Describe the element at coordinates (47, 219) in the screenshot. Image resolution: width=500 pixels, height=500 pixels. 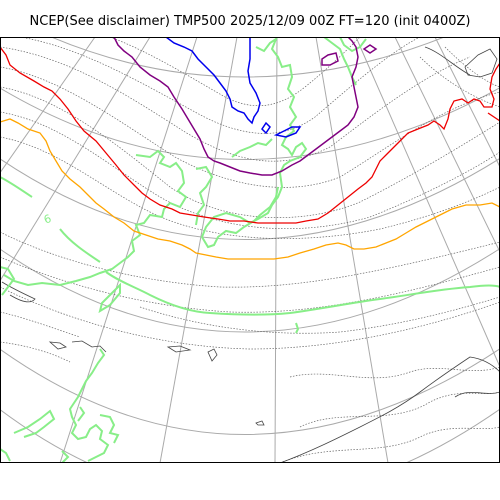
I see `contour-label: 6` at that location.